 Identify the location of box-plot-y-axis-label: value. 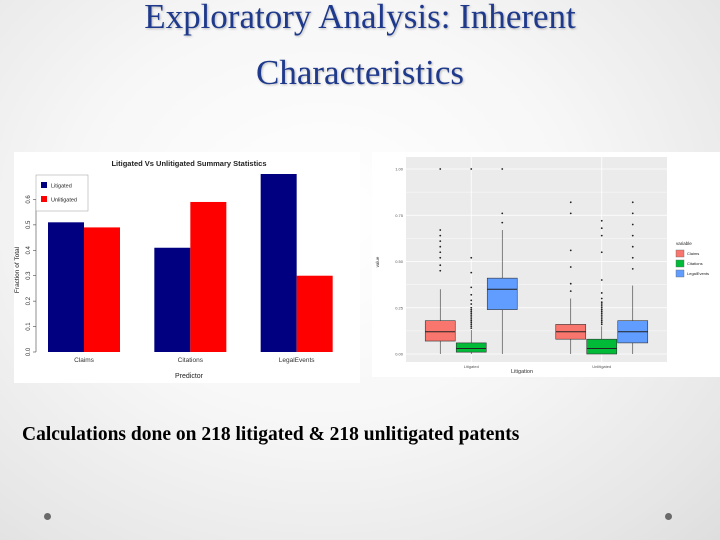
(377, 261).